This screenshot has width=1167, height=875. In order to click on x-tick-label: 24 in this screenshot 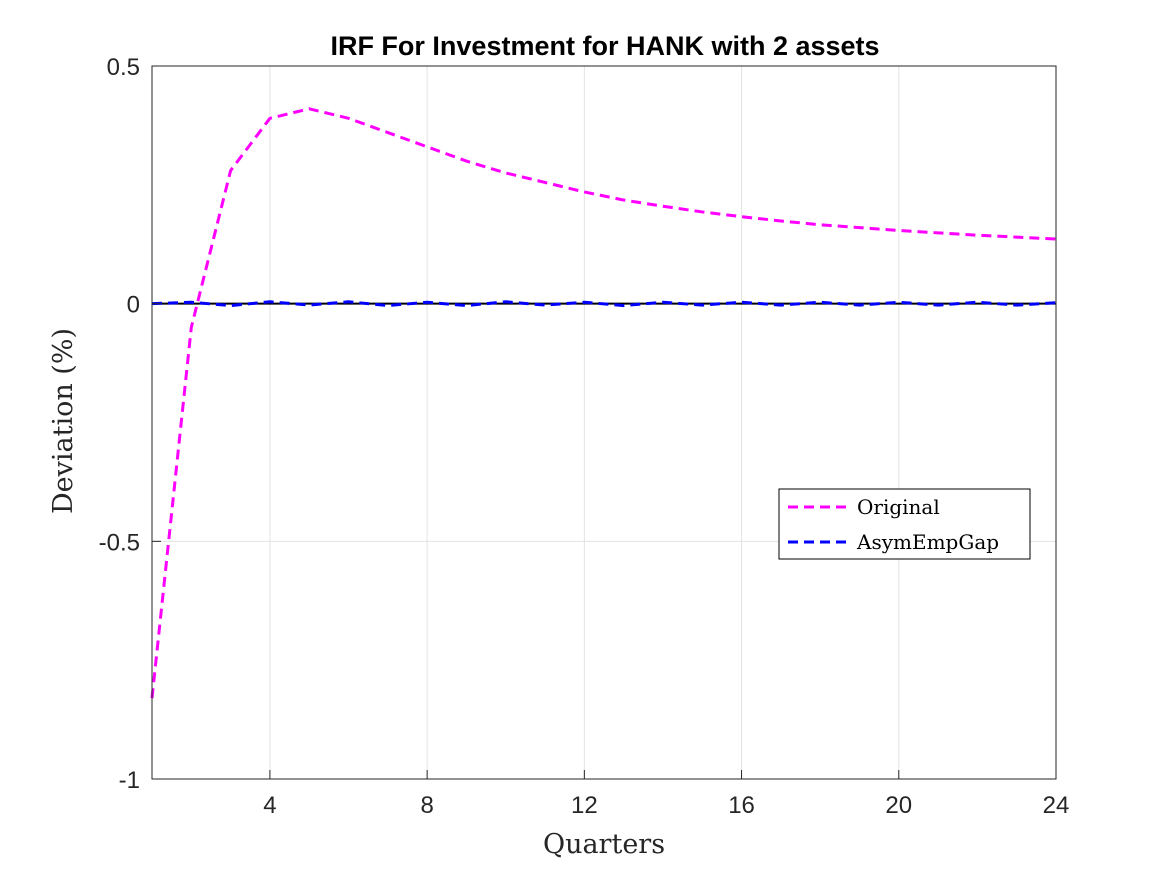, I will do `click(1056, 805)`.